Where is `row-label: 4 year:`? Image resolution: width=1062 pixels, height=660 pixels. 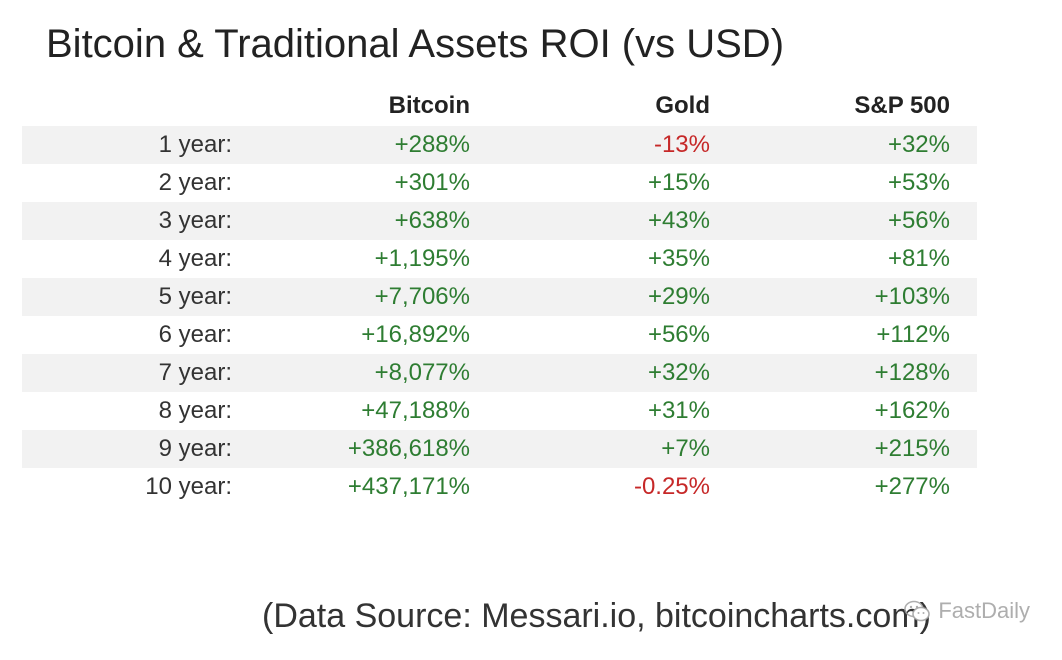 row-label: 4 year: is located at coordinates (195, 258).